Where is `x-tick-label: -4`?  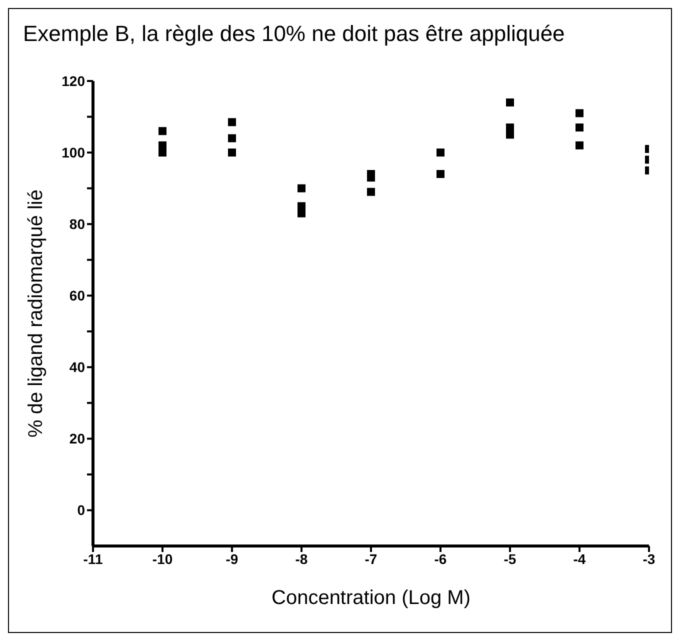
x-tick-label: -4 is located at coordinates (579, 558).